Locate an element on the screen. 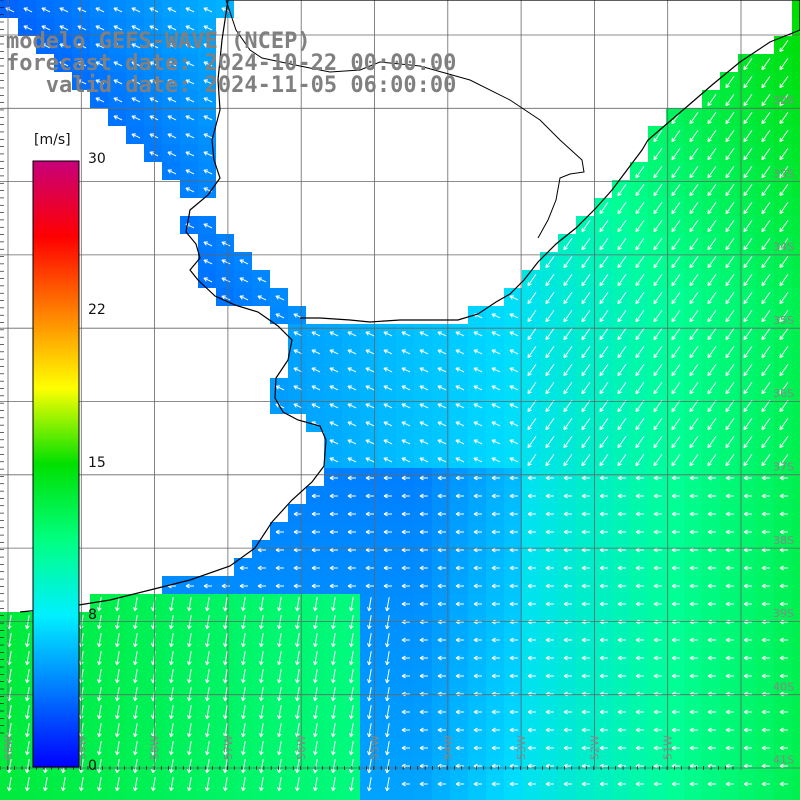  forecast-date: forecast date: 2024-10-22 00:00:00 is located at coordinates (231, 63).